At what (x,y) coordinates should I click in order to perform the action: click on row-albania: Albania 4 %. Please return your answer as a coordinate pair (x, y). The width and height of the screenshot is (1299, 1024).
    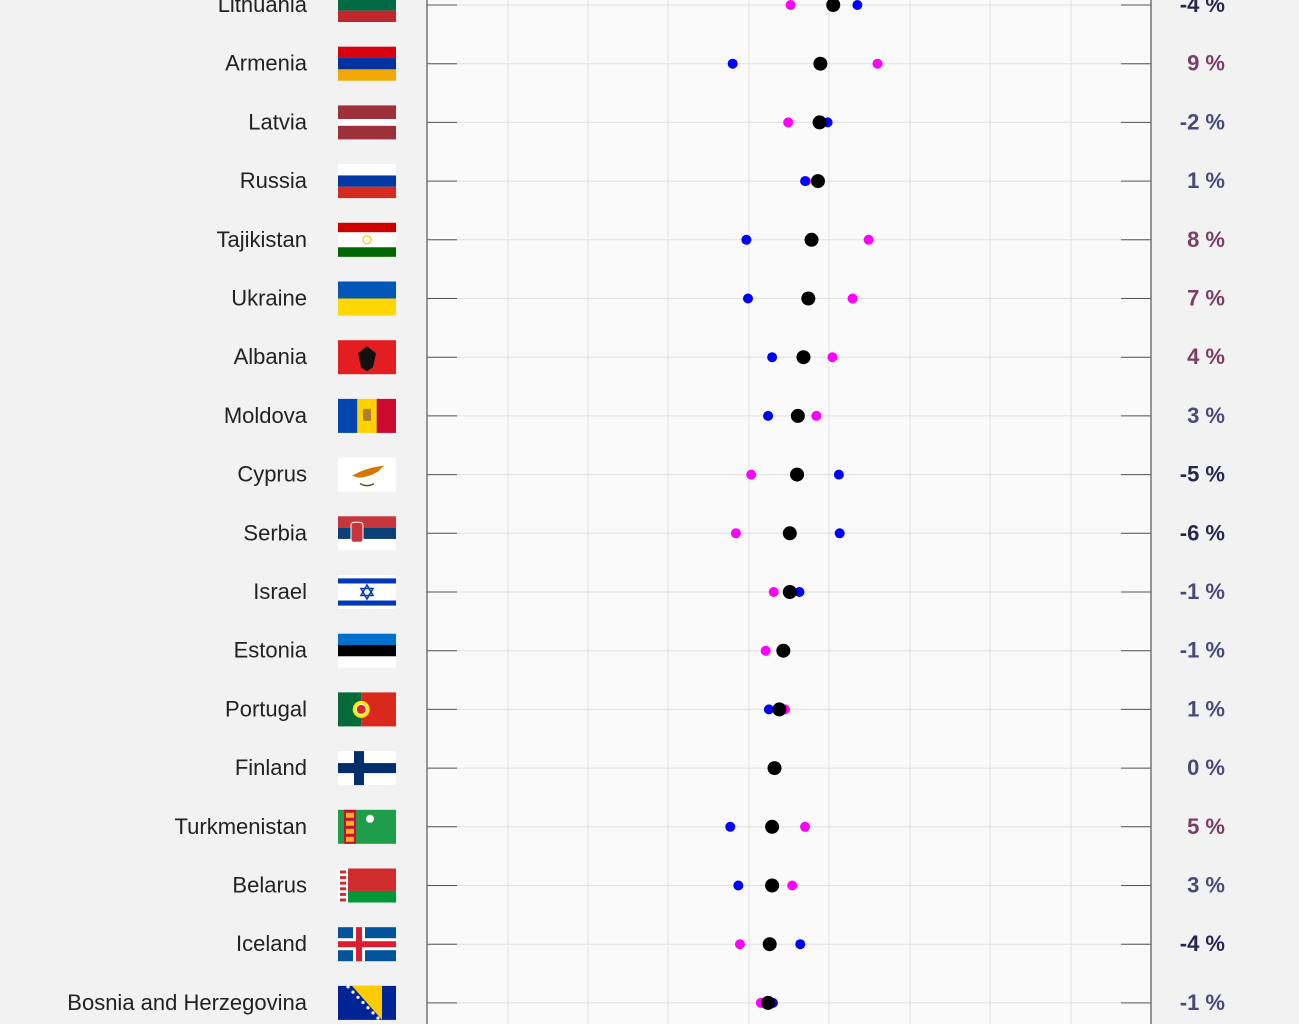
    Looking at the image, I should click on (729, 357).